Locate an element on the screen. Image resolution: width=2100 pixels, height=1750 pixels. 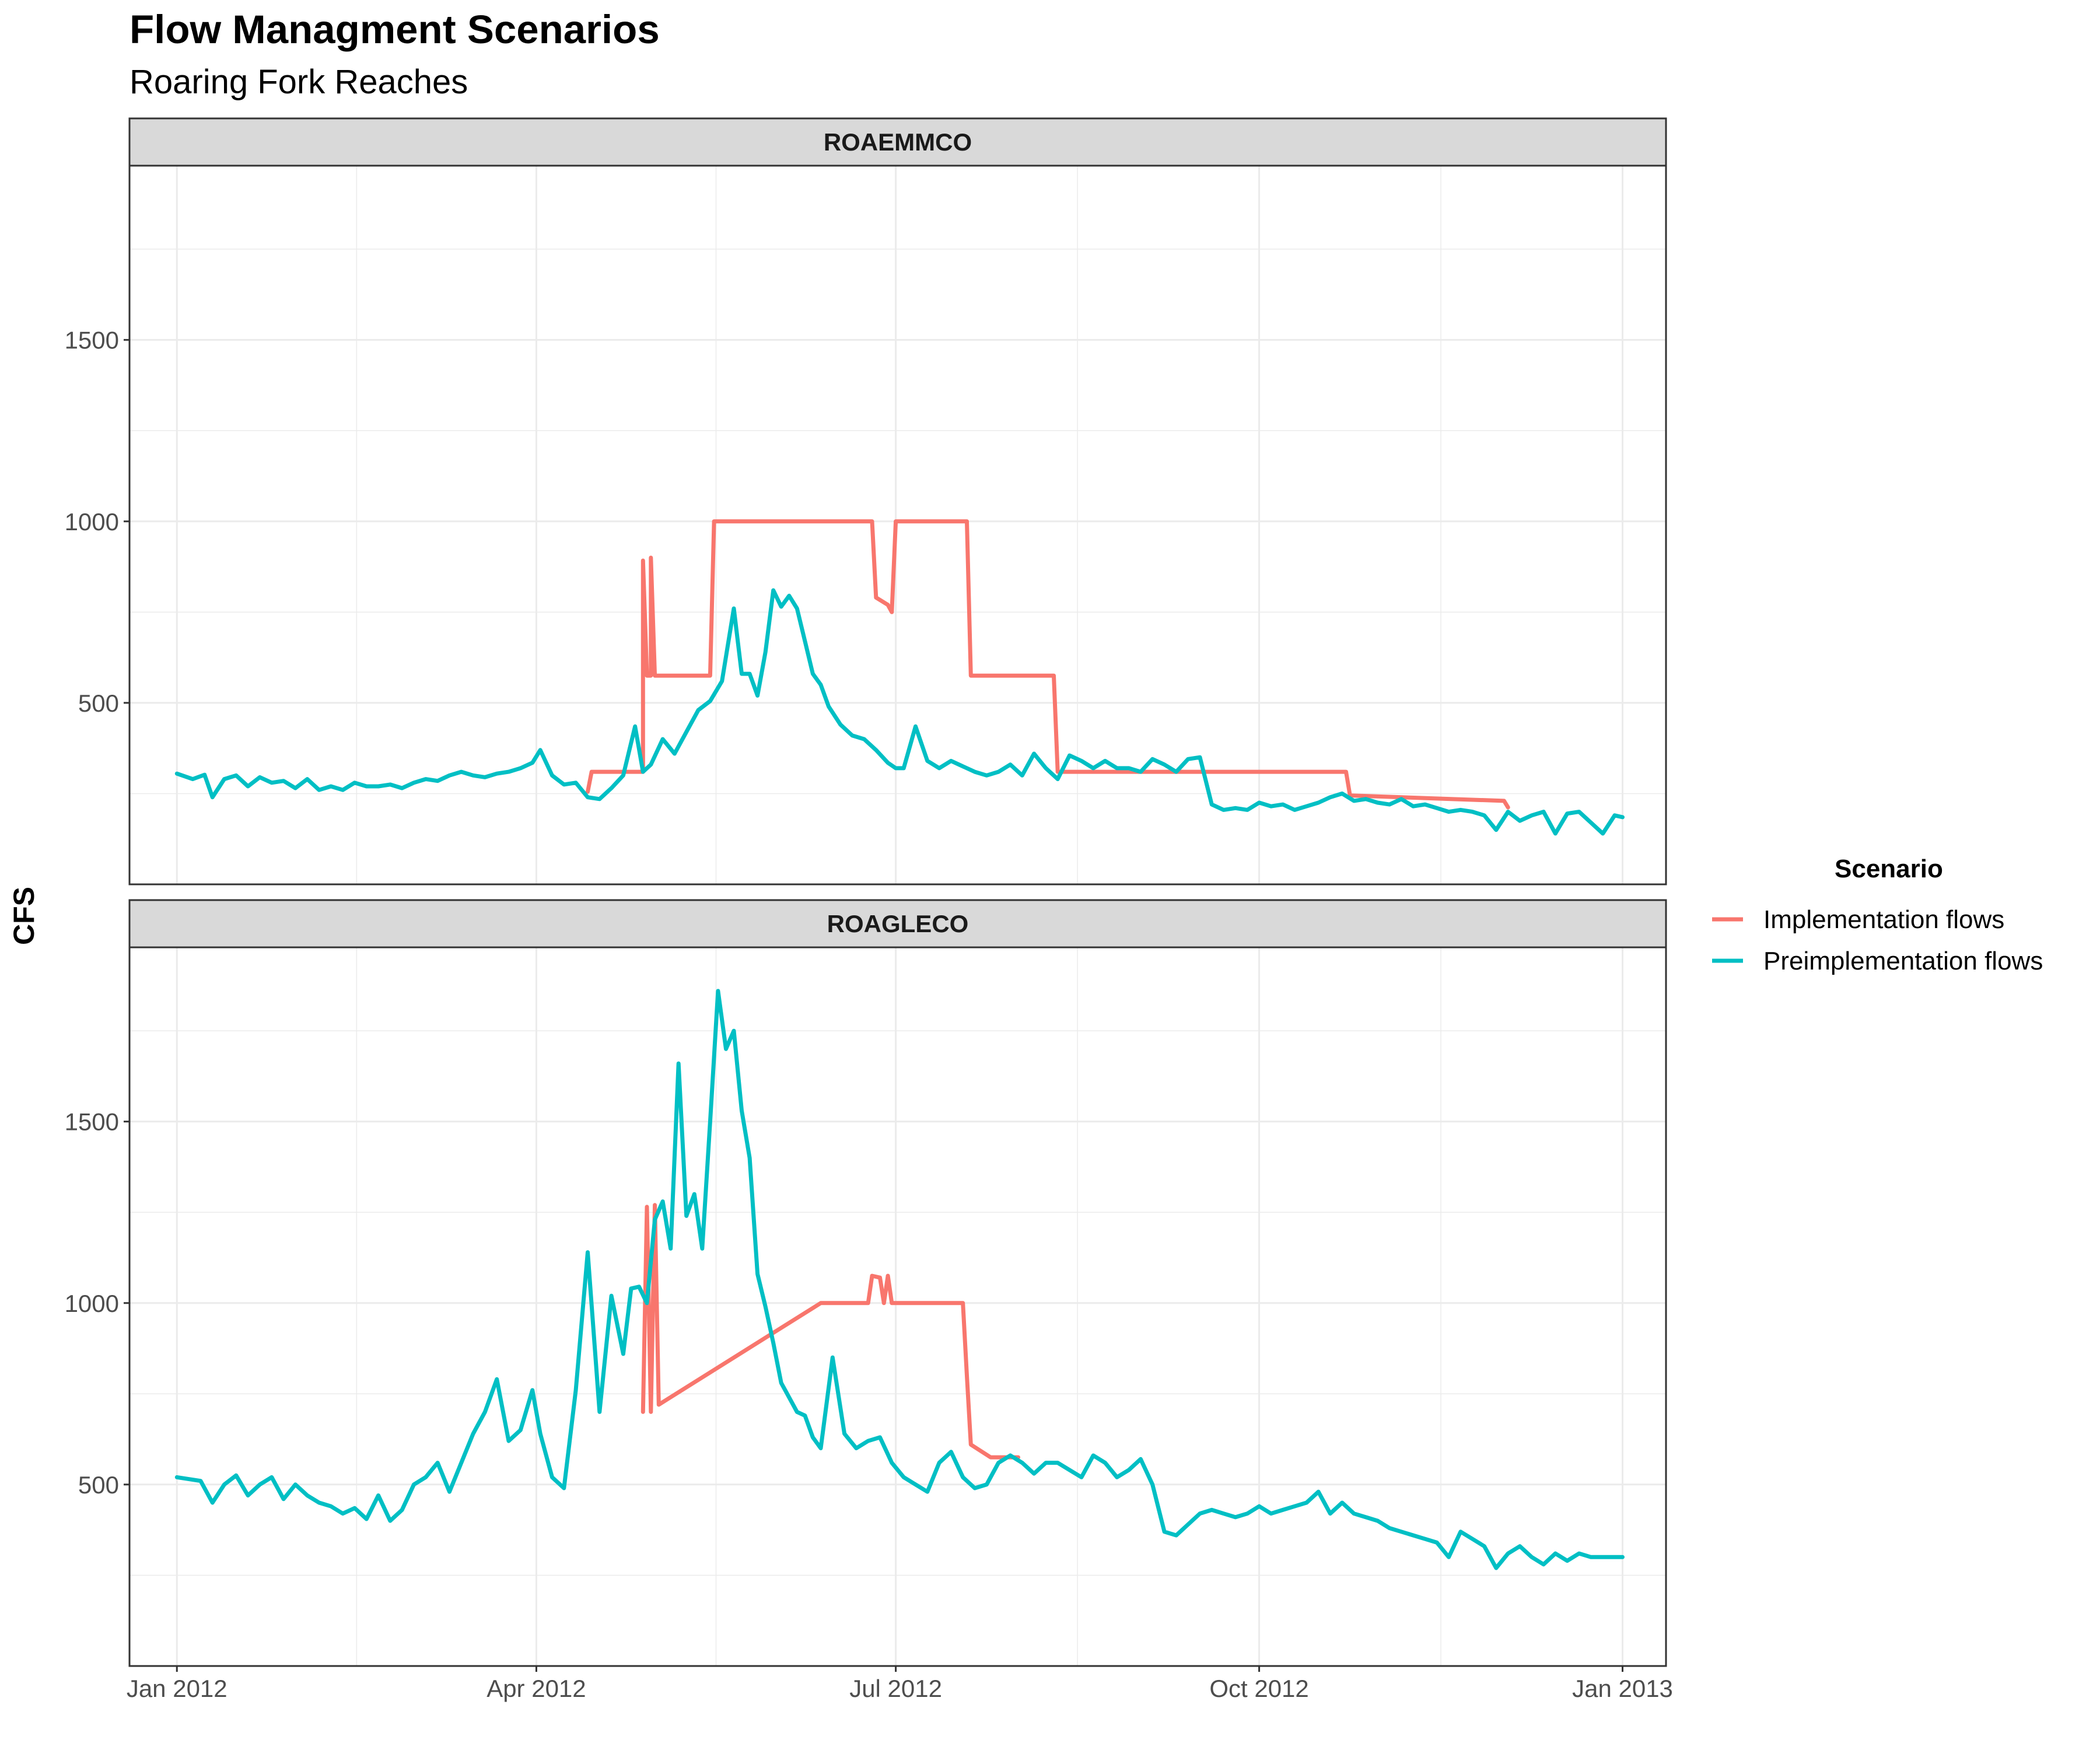
legend-label-implementation: Implementation flows is located at coordinates (1883, 919).